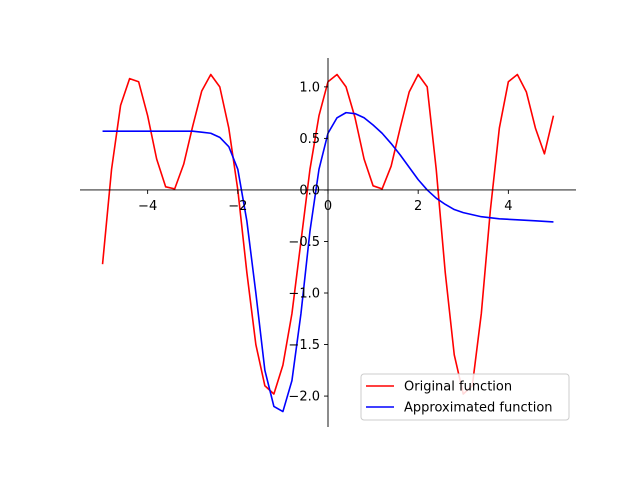 This screenshot has height=480, width=640. I want to click on x-tick-label: −4, so click(147, 206).